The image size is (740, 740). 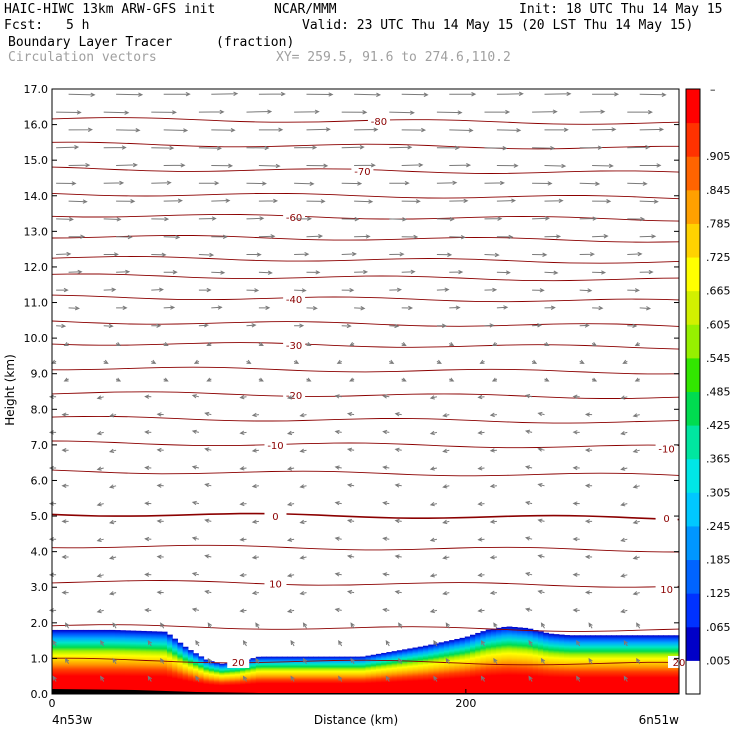 What do you see at coordinates (255, 42) in the screenshot?
I see `field-units: (fraction)` at bounding box center [255, 42].